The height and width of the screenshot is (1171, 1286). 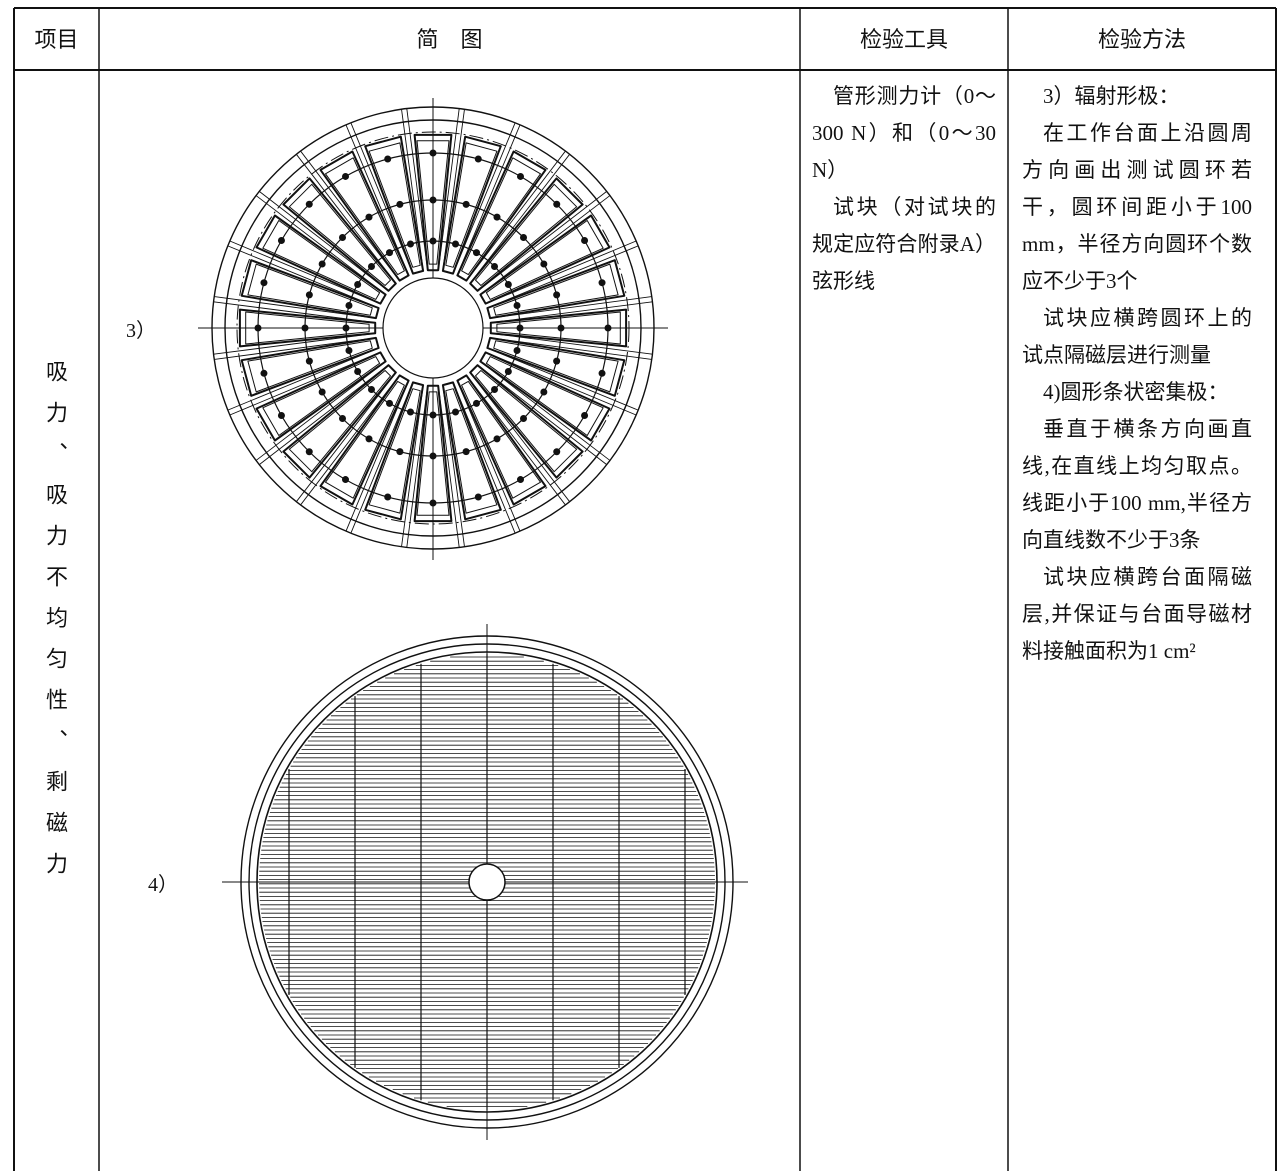 I want to click on paragraph: 4)圆形条状密集极：, so click(x=1136, y=392).